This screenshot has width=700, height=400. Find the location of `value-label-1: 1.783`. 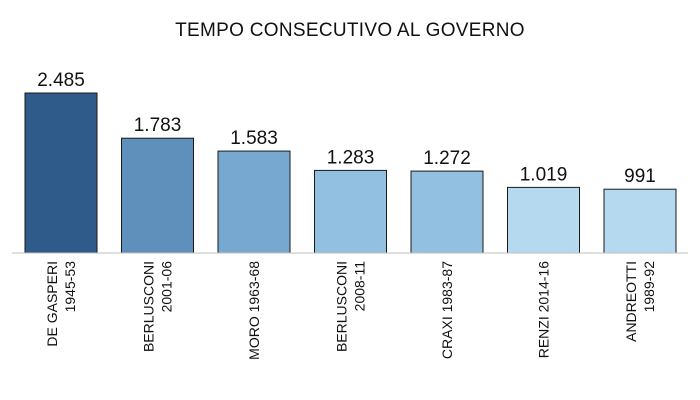

value-label-1: 1.783 is located at coordinates (158, 125).